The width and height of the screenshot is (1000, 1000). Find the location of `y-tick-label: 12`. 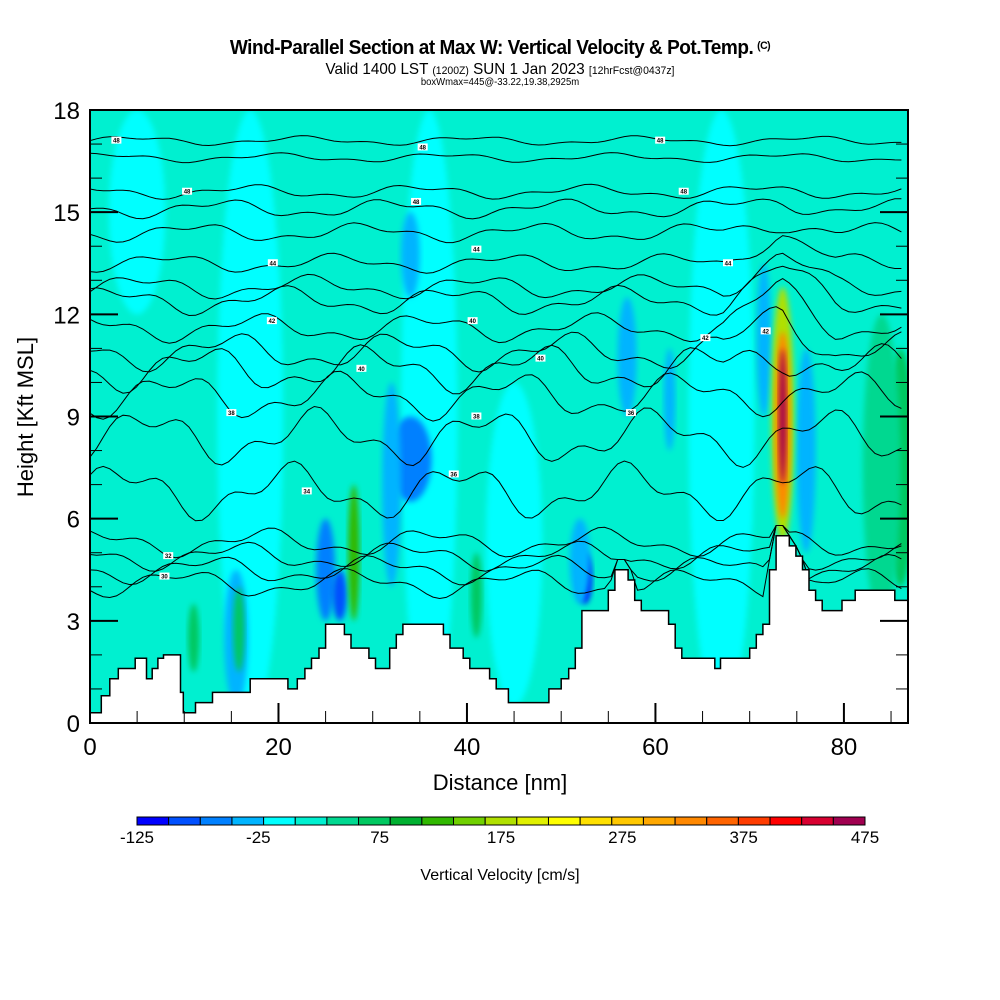

y-tick-label: 12 is located at coordinates (66, 315).